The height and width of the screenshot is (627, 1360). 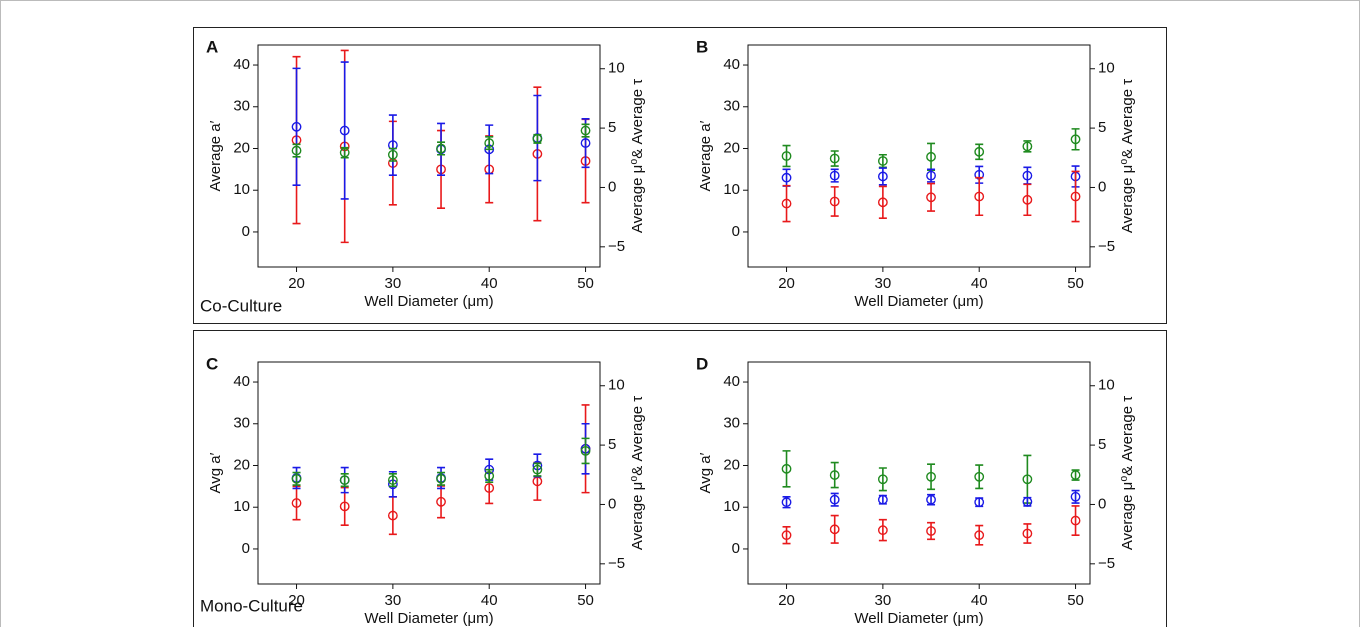 What do you see at coordinates (241, 305) in the screenshot?
I see `box-label: Co-Culture` at bounding box center [241, 305].